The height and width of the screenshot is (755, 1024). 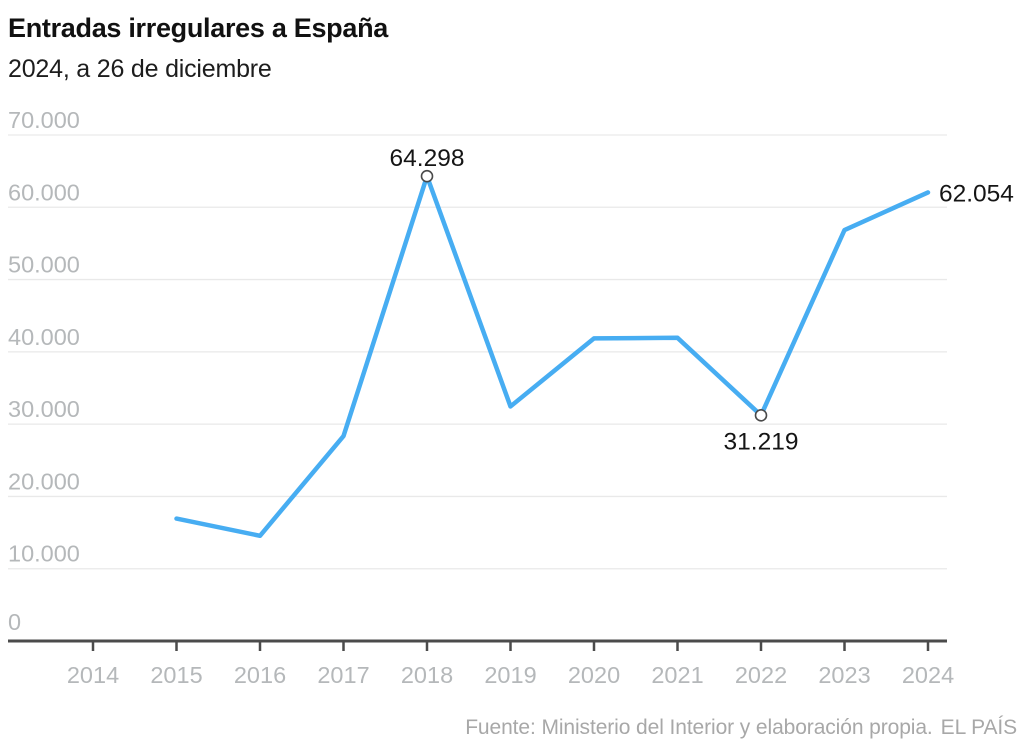 What do you see at coordinates (761, 675) in the screenshot?
I see `x-tick-label: 2022` at bounding box center [761, 675].